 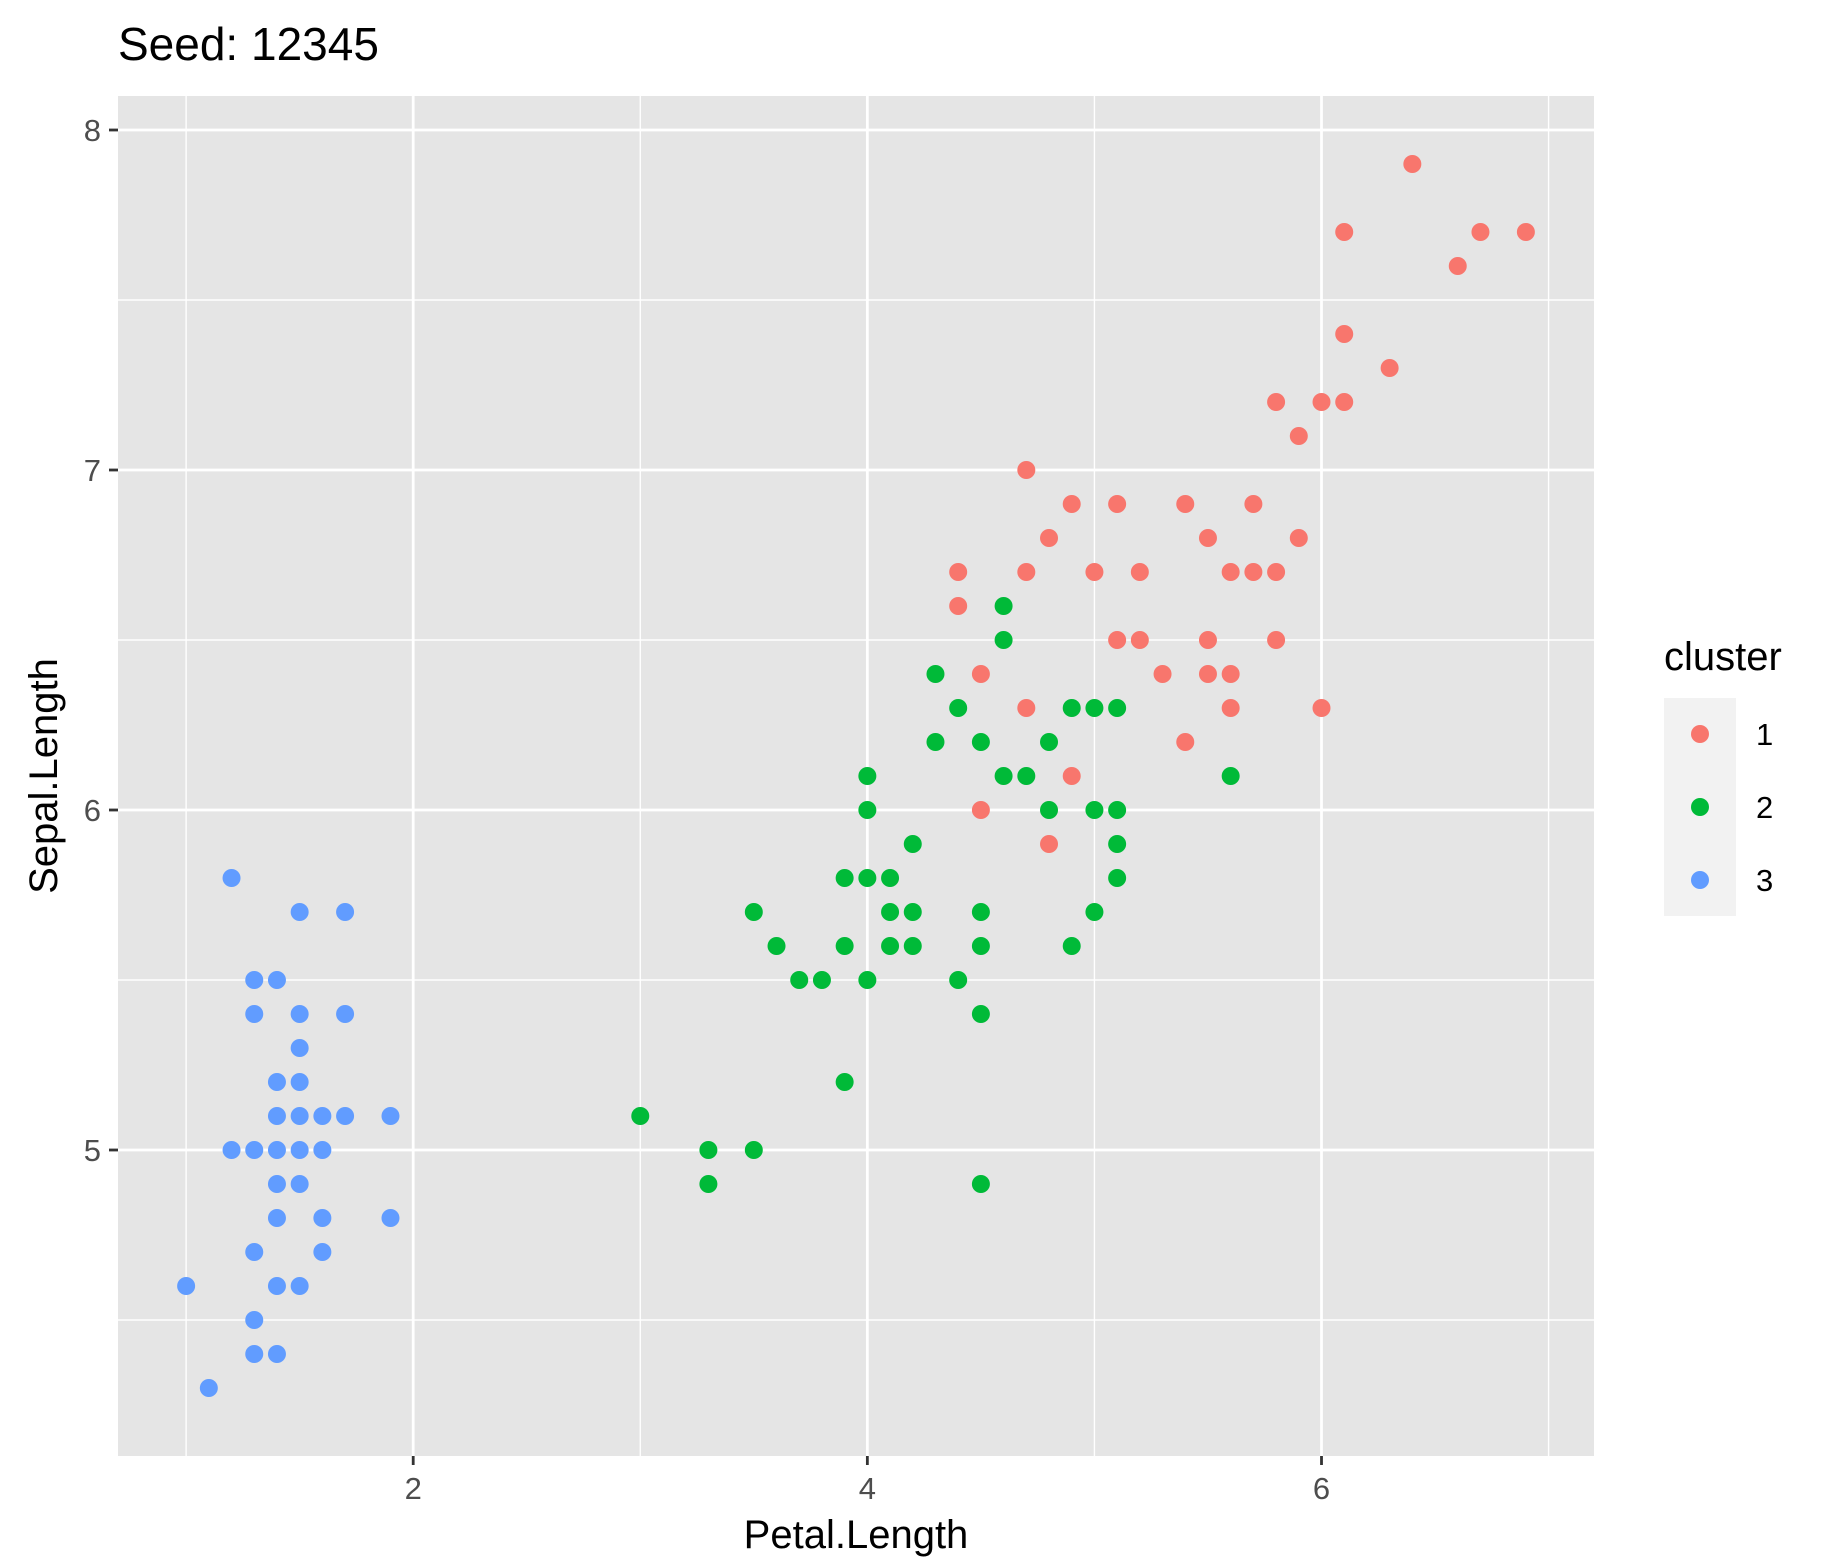 What do you see at coordinates (1764, 880) in the screenshot?
I see `legend-label-3: 3` at bounding box center [1764, 880].